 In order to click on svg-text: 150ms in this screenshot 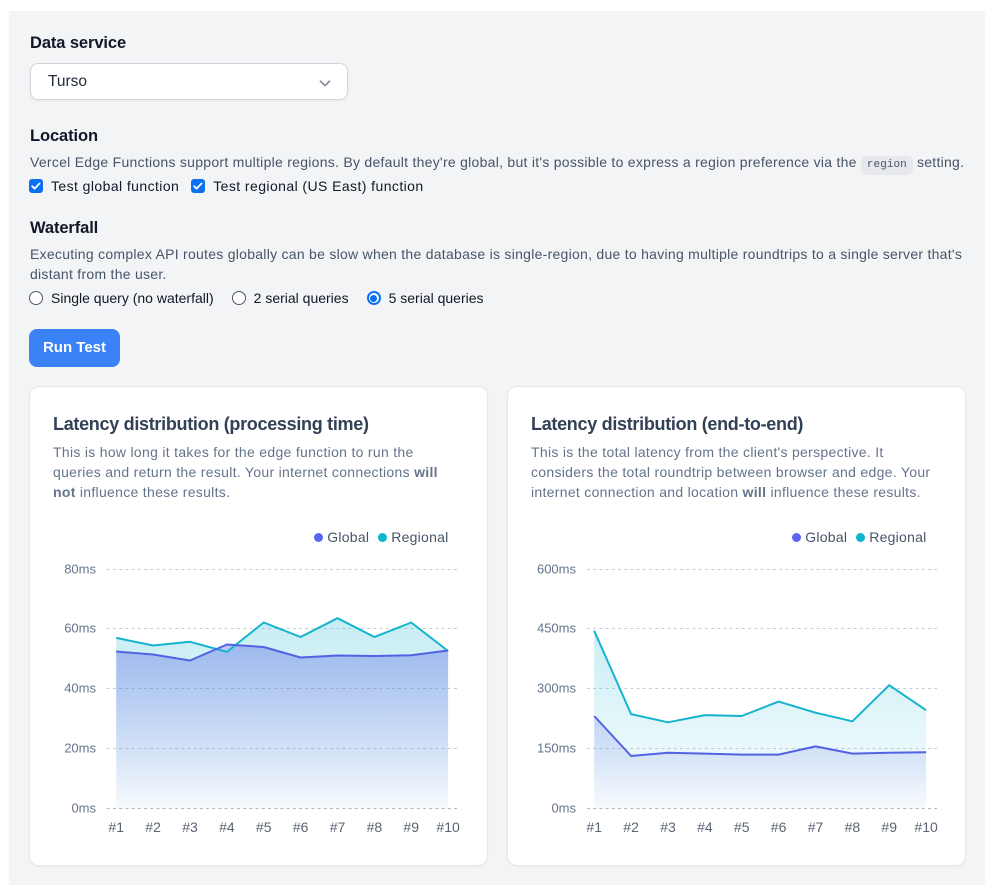, I will do `click(557, 747)`.